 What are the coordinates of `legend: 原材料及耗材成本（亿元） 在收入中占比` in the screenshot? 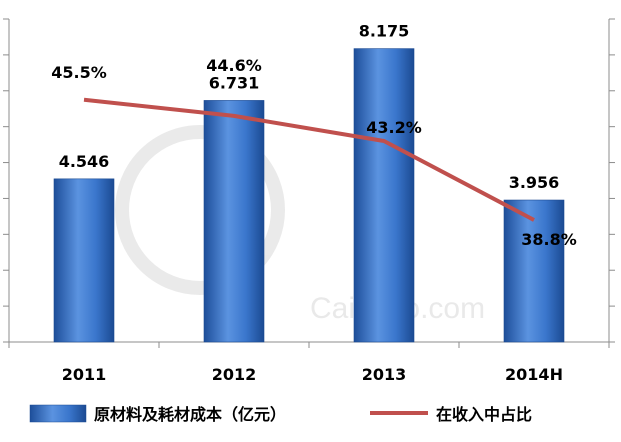 It's located at (280, 414).